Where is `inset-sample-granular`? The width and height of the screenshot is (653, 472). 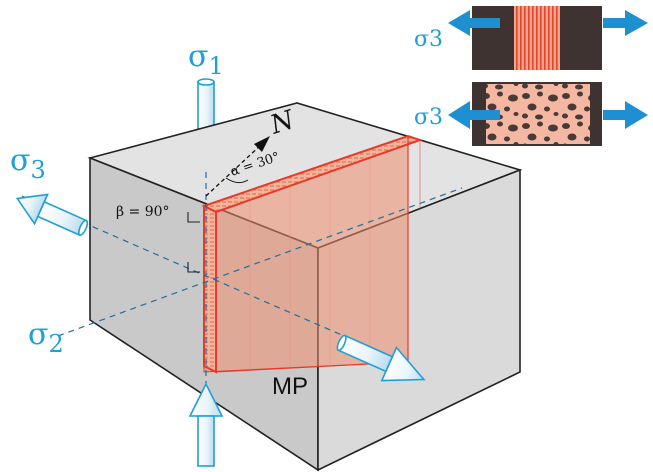
inset-sample-granular is located at coordinates (537, 114).